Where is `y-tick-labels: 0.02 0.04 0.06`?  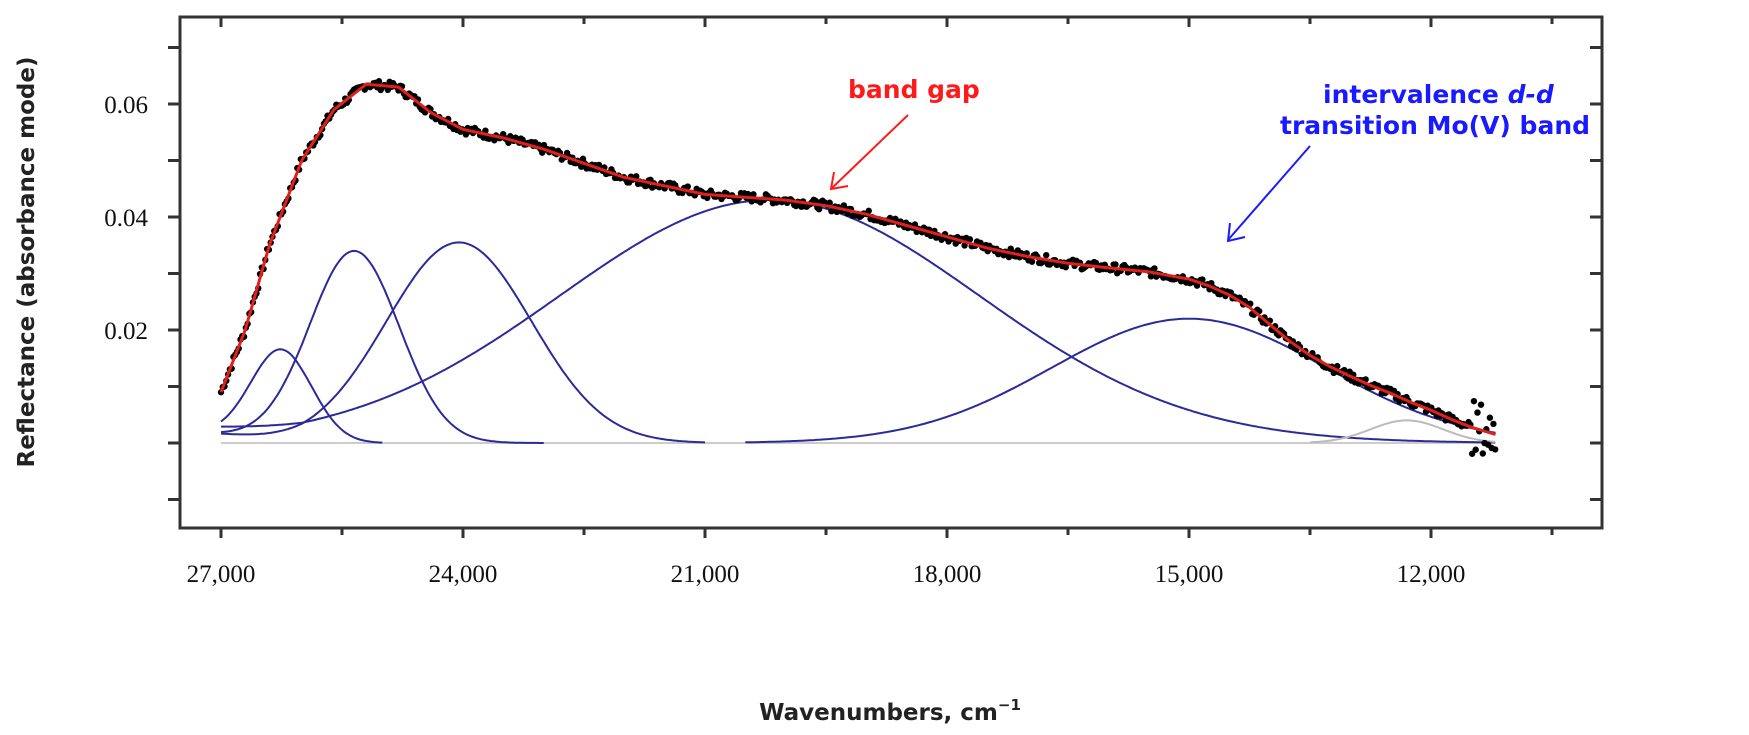 y-tick-labels: 0.02 0.04 0.06 is located at coordinates (126, 218).